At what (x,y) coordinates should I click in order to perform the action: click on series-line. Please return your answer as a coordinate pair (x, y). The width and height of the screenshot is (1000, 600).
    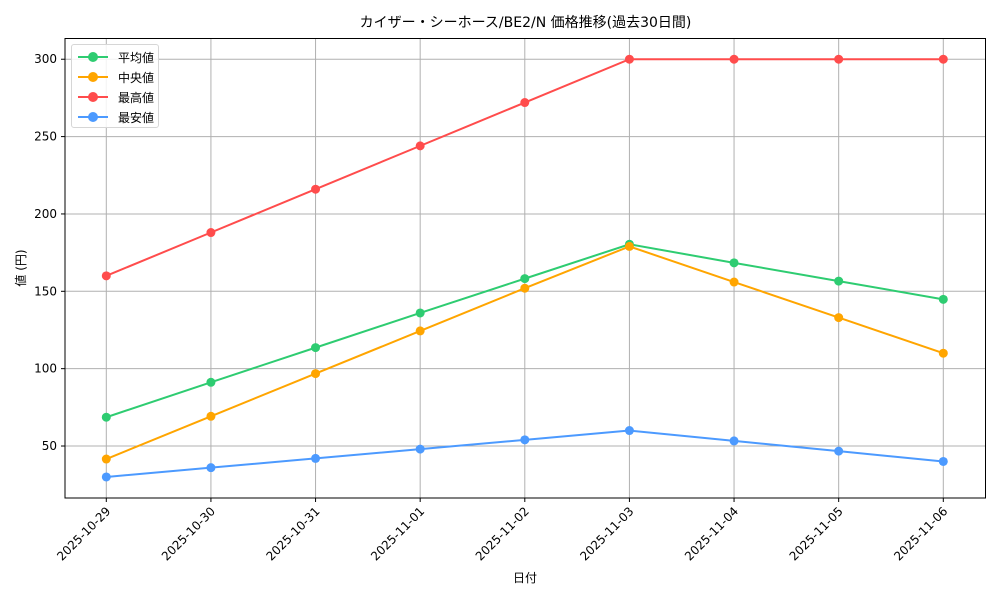
    Looking at the image, I should click on (524, 454).